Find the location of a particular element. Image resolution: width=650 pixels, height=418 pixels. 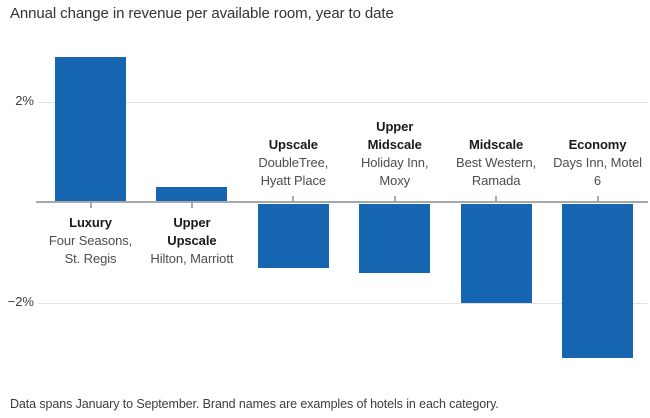

category-label-midscale: Midscale Best Western, Ramada is located at coordinates (496, 163).